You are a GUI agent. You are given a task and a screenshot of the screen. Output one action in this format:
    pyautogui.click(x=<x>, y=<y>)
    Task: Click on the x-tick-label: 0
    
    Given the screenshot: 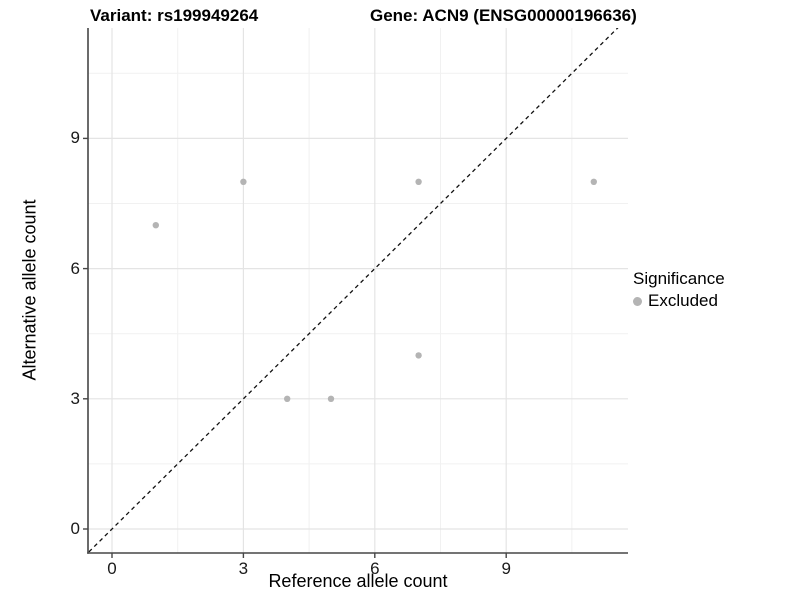 What is the action you would take?
    pyautogui.click(x=112, y=568)
    